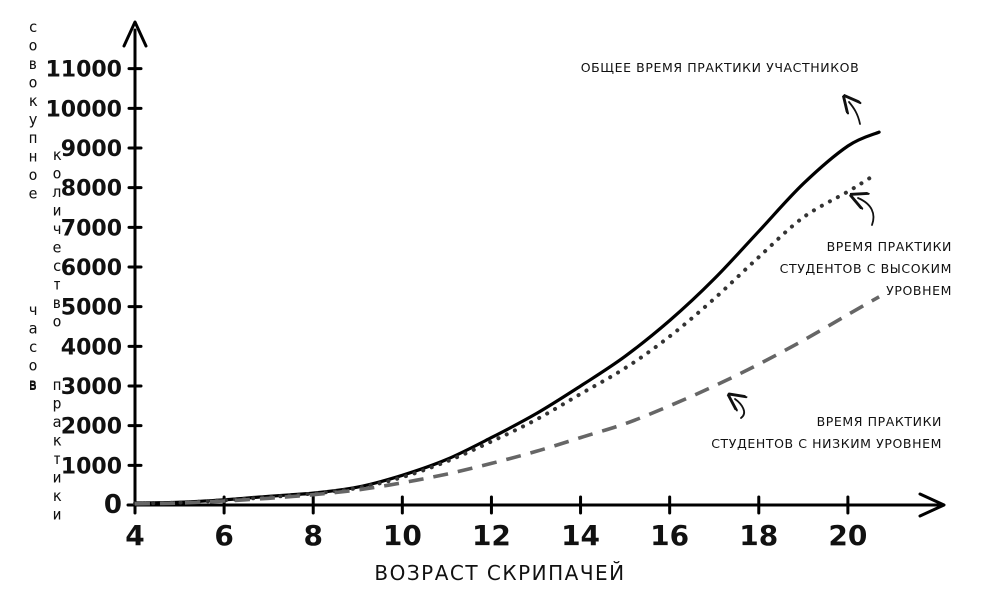 Image resolution: width=1000 pixels, height=598 pixels. What do you see at coordinates (826, 443) in the screenshot?
I see `annotation-3-line: СТУДЕНТОВ С НИЗКИМ УРОВНЕМ` at bounding box center [826, 443].